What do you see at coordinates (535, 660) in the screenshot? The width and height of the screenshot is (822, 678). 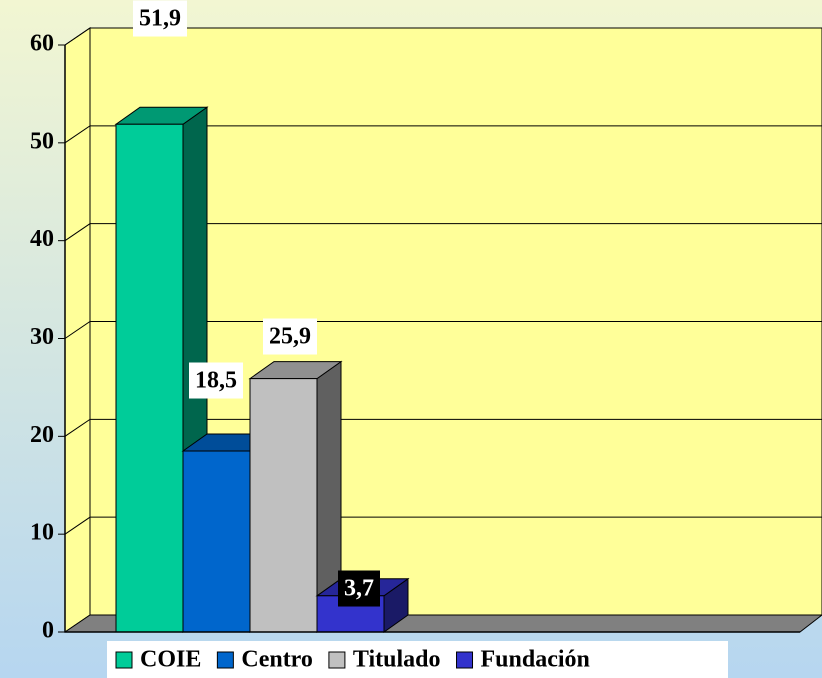 I see `legend-label: Fundación` at bounding box center [535, 660].